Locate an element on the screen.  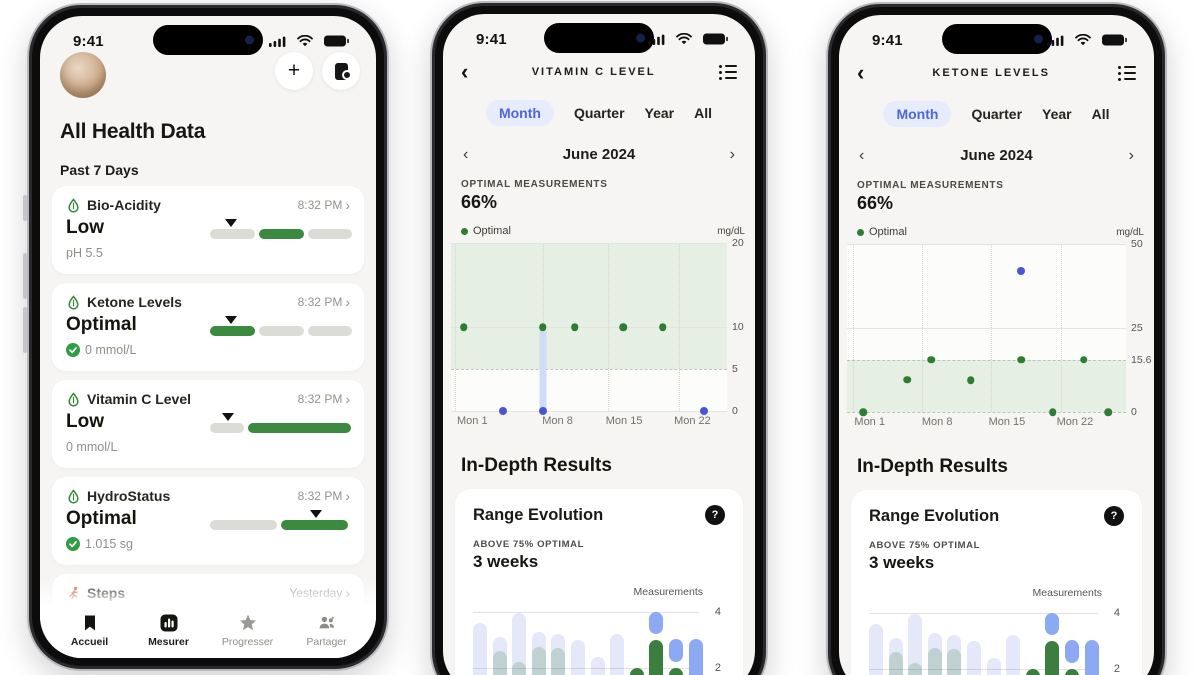
range-marker-icon is located at coordinates (231, 320).